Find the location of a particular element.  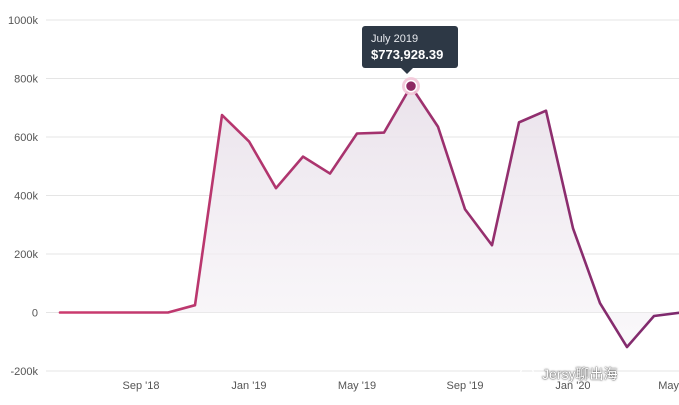

y-tick-label: 600k is located at coordinates (26, 138).